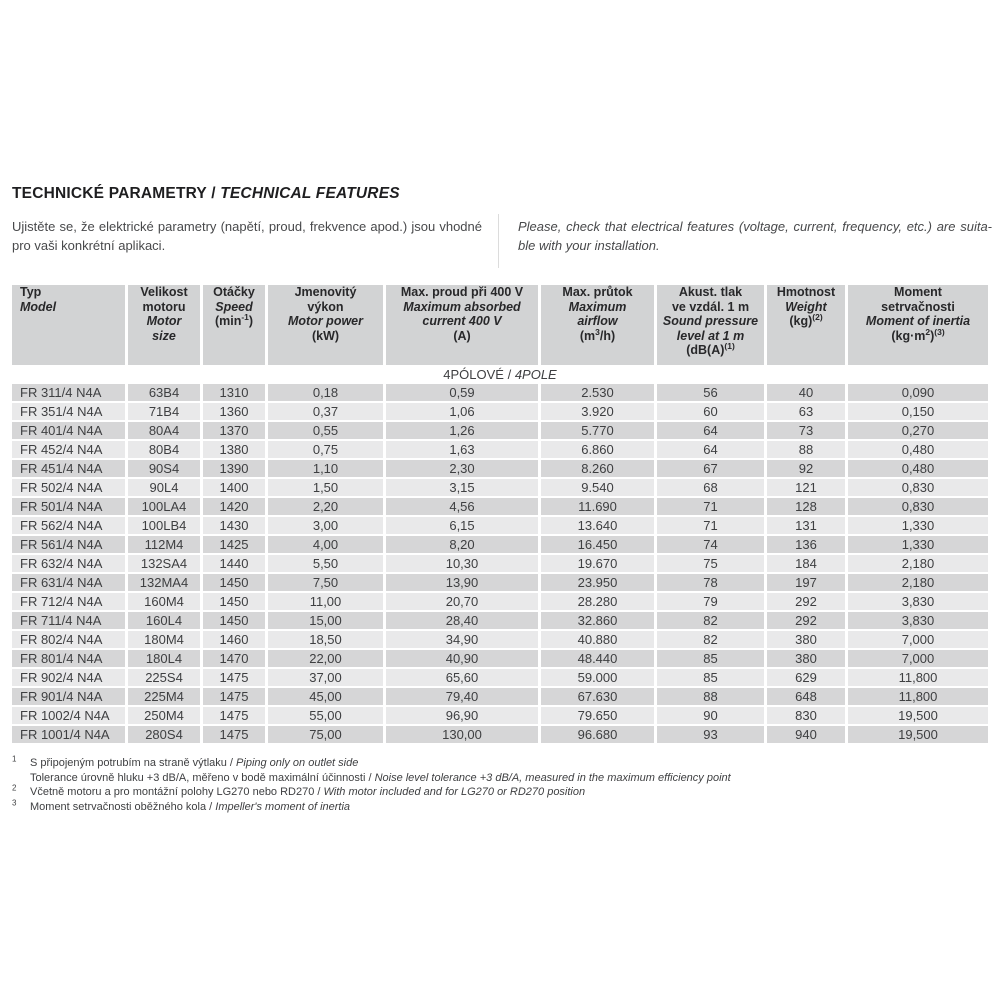 Image resolution: width=1000 pixels, height=1000 pixels. I want to click on value-cell: 136, so click(806, 544).